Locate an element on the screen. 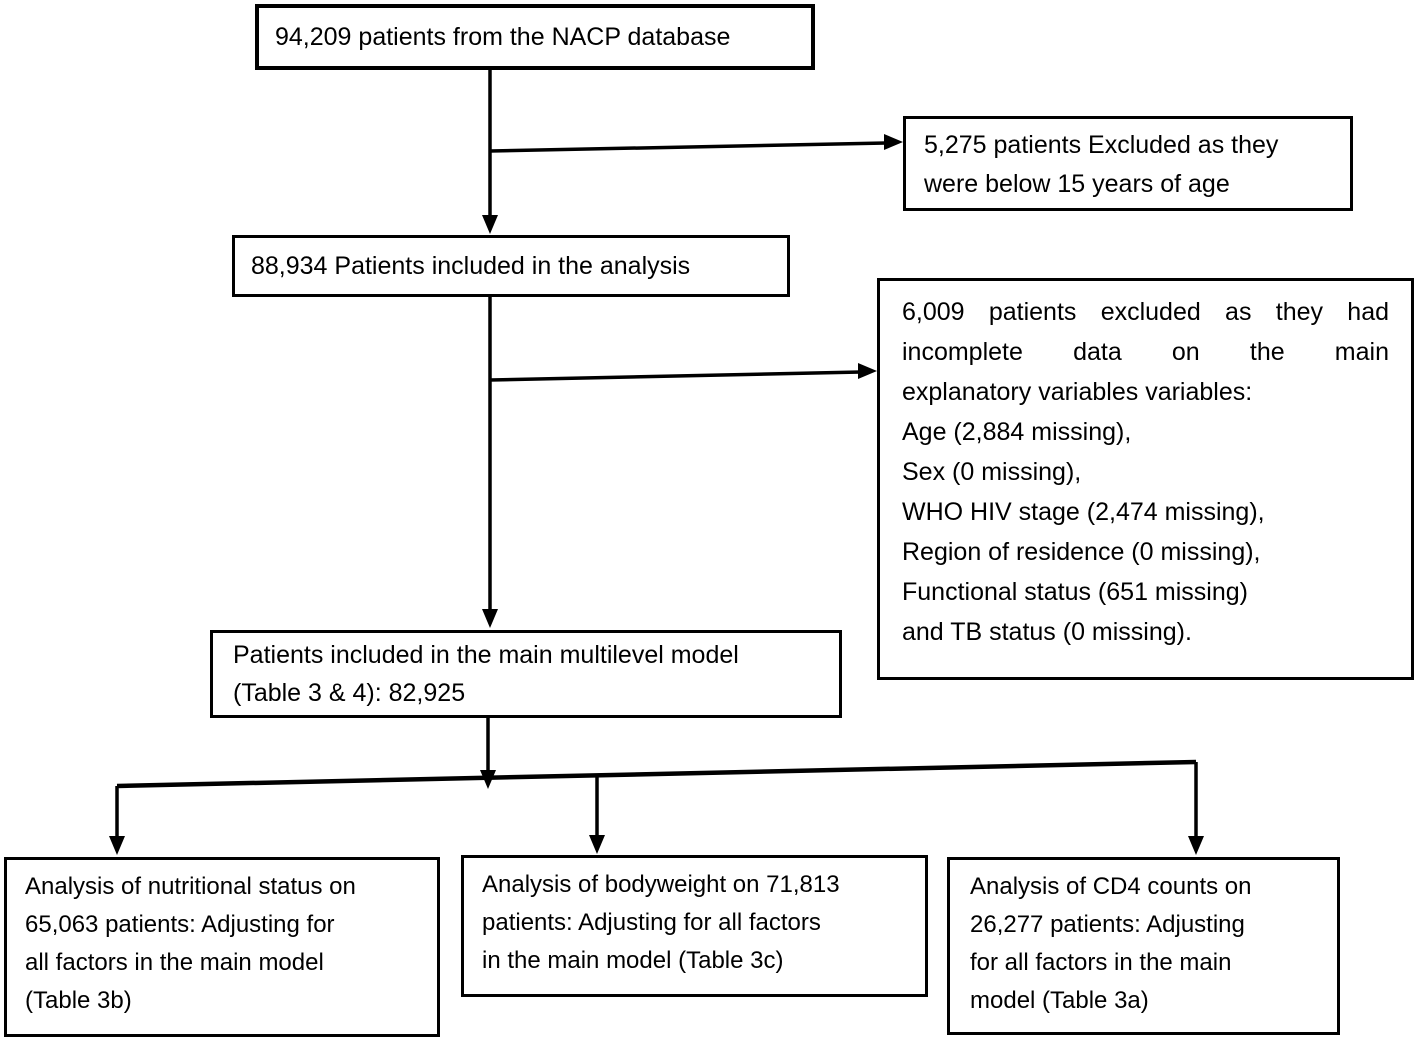 The image size is (1420, 1041). box-text-line: Age (2,884 missing), is located at coordinates (1017, 432).